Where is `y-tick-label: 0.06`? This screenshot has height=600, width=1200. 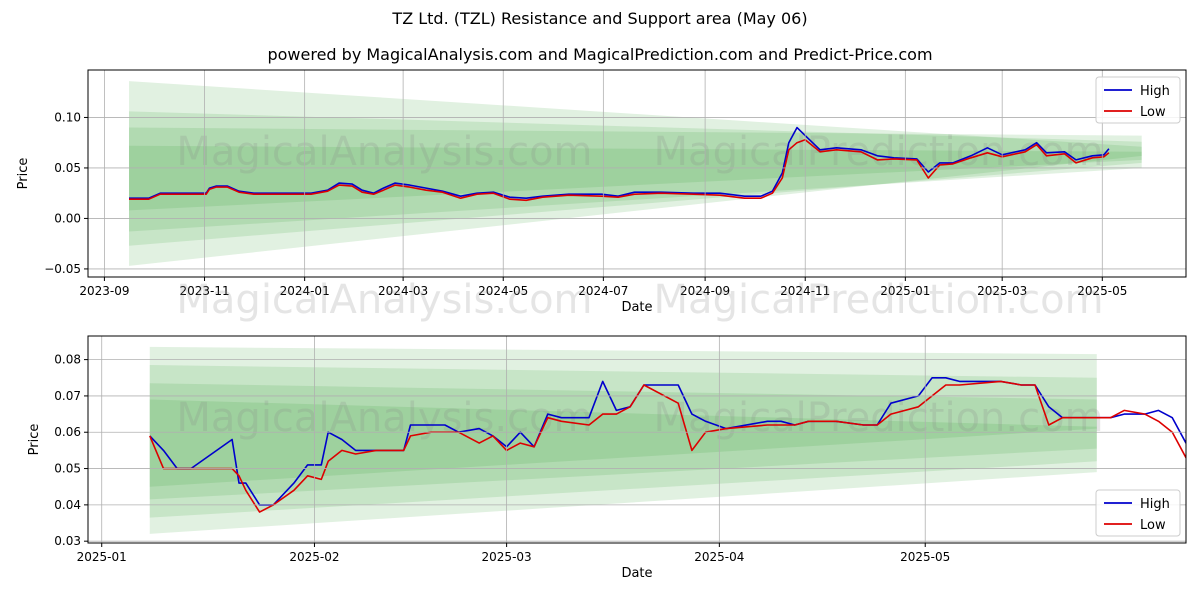
y-tick-label: 0.06 is located at coordinates (67, 432).